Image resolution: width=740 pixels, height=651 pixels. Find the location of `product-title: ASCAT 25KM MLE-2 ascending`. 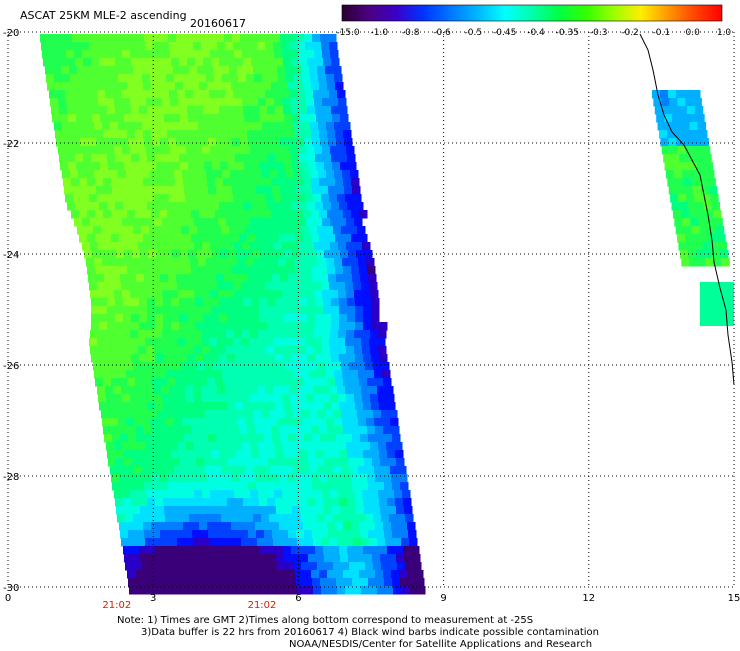

product-title: ASCAT 25KM MLE-2 ascending is located at coordinates (103, 15).